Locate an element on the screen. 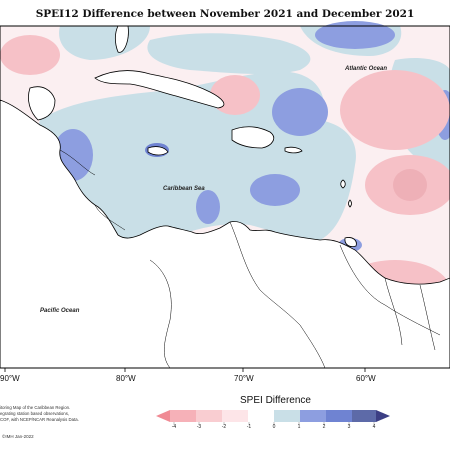  yucatan-peninsula is located at coordinates (42, 103).